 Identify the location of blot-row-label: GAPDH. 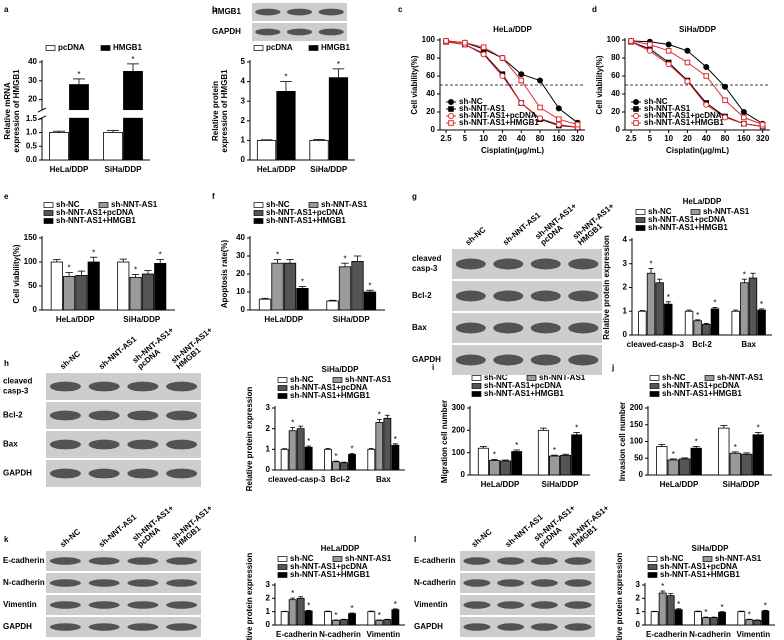
(226, 31).